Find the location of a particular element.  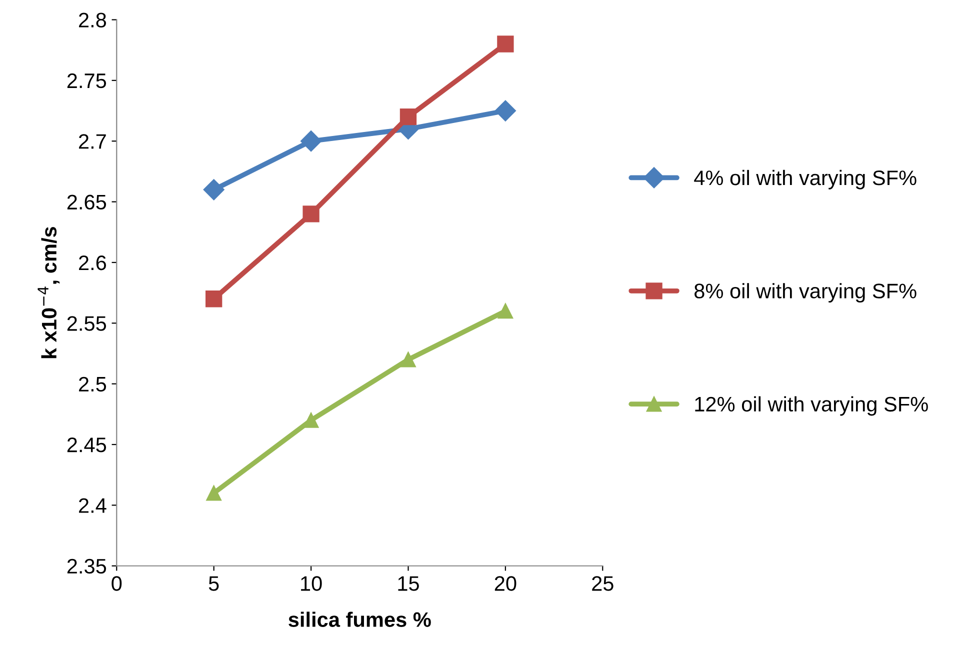

legend-label: 8% oil with varying SF% is located at coordinates (805, 293).